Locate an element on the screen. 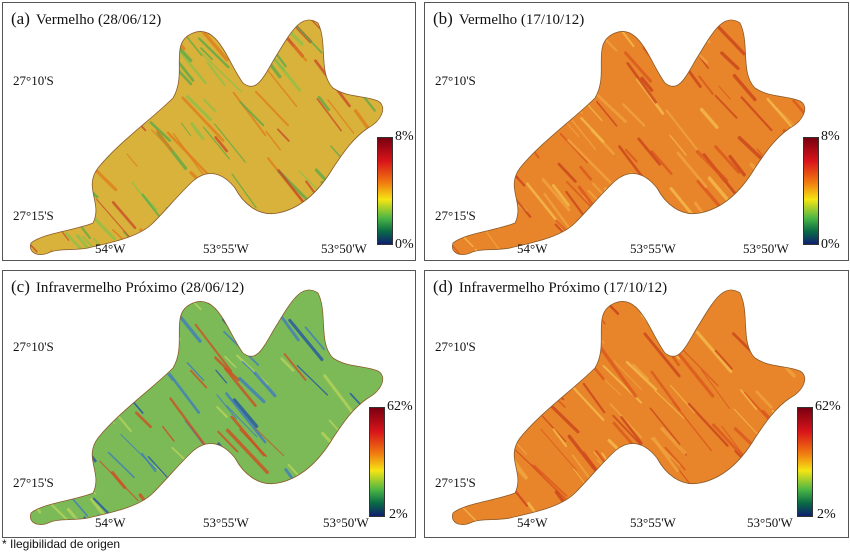  lon-label-2-c: 53°55'W is located at coordinates (226, 522).